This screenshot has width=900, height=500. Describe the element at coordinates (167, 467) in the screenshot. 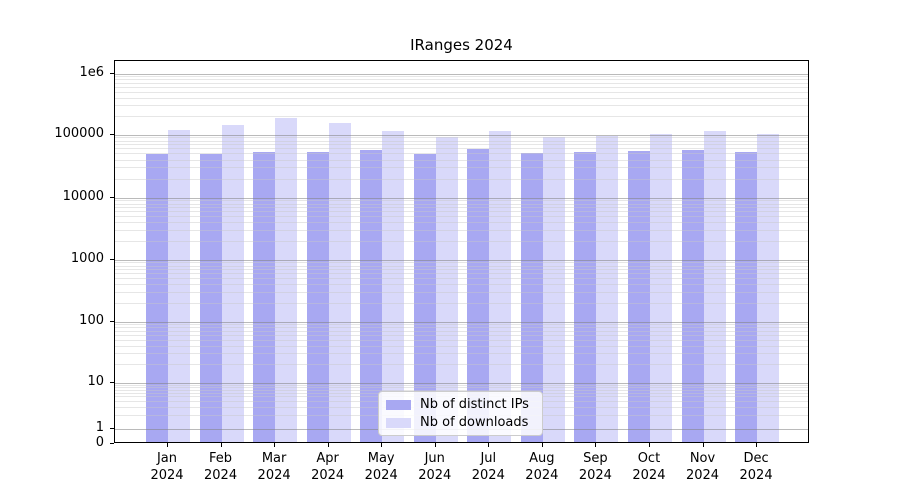

I see `x-tick-label-jan: Jan 2024` at that location.